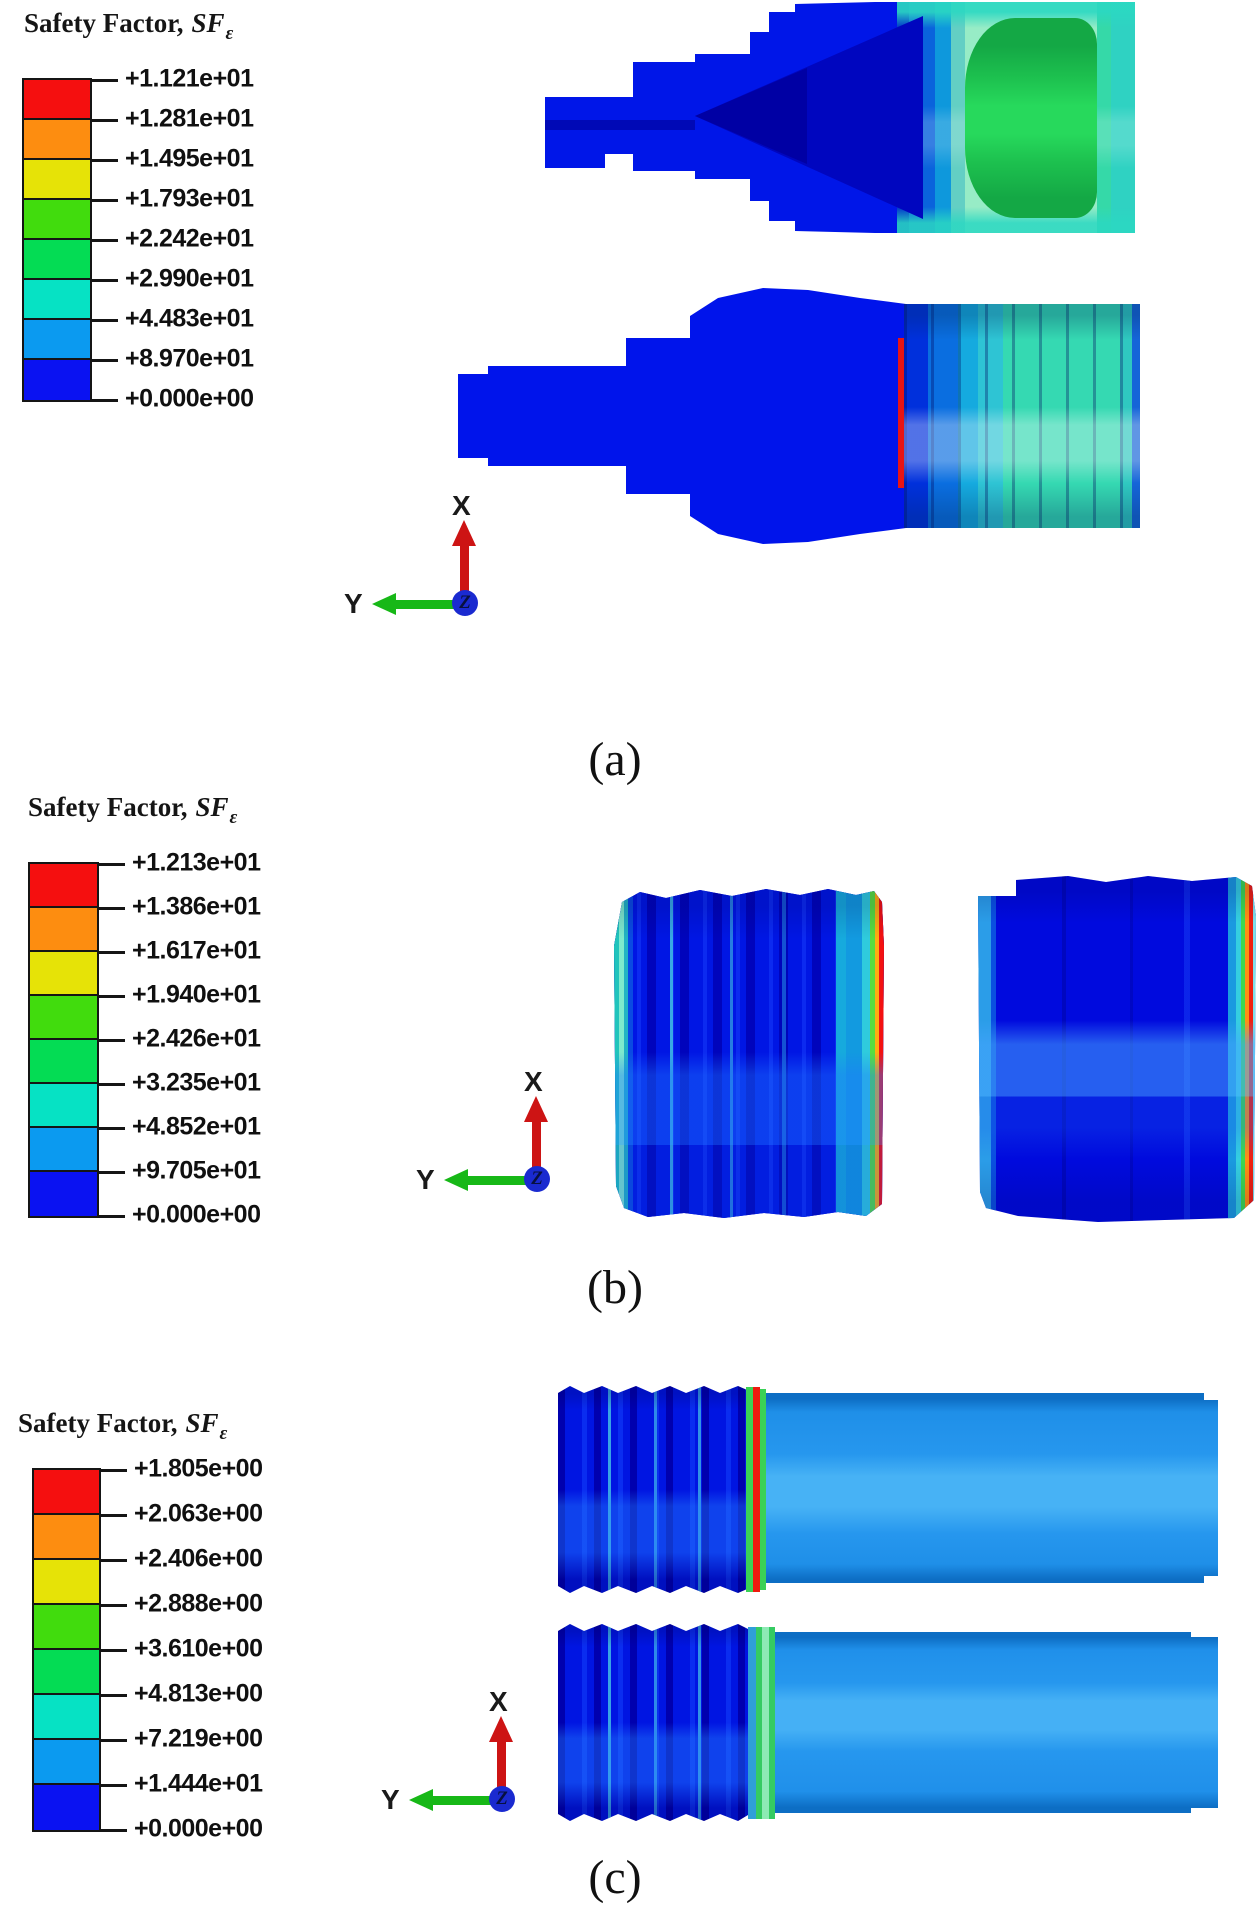  Describe the element at coordinates (497, 1180) in the screenshot. I see `y-axis-arrow-shaft` at that location.